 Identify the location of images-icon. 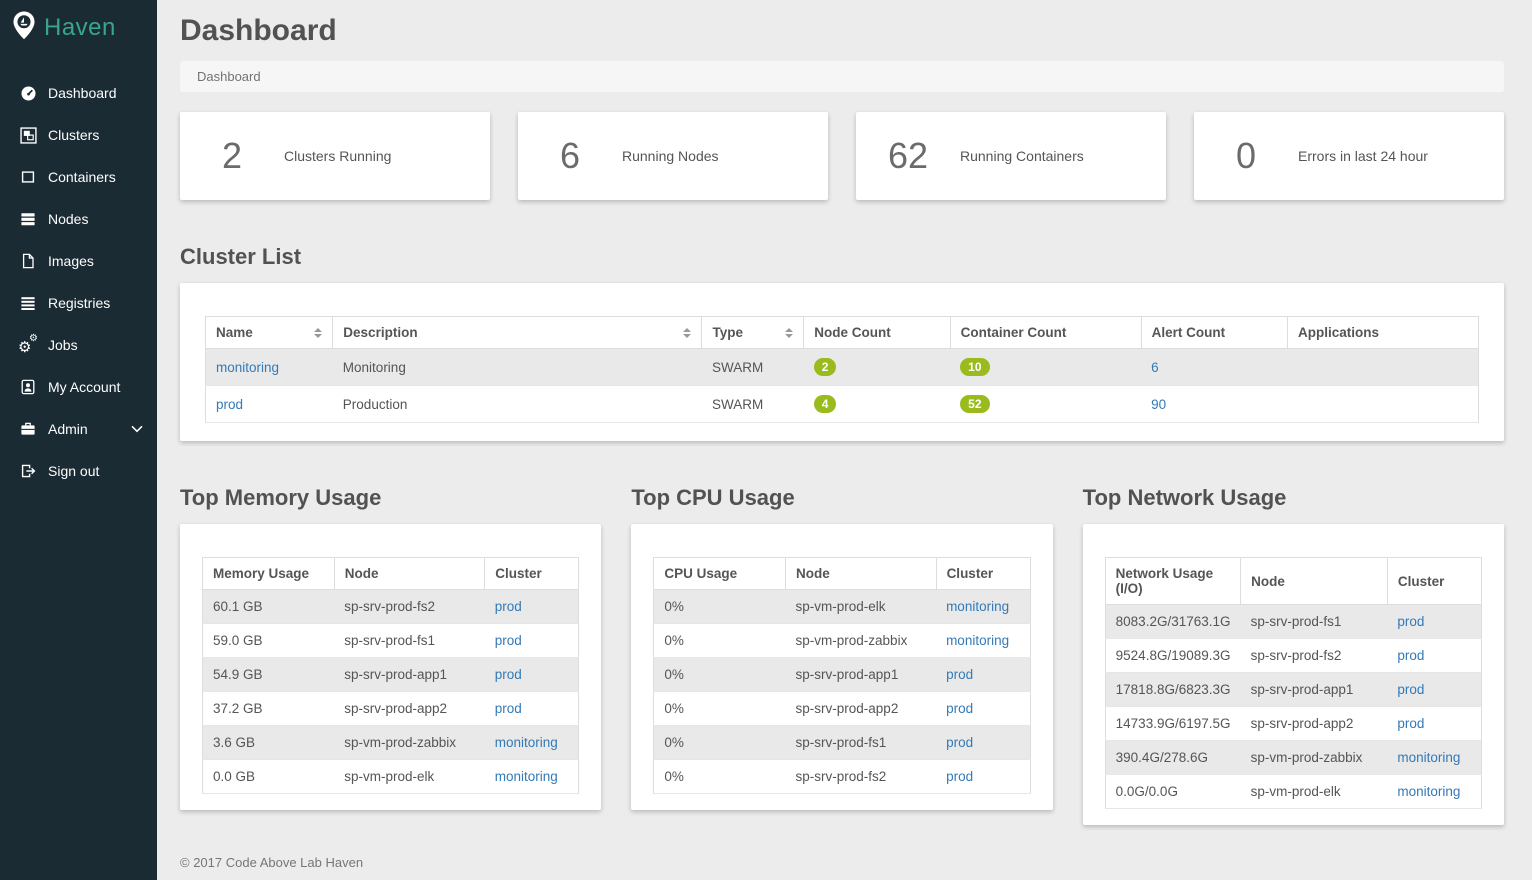
(28, 261).